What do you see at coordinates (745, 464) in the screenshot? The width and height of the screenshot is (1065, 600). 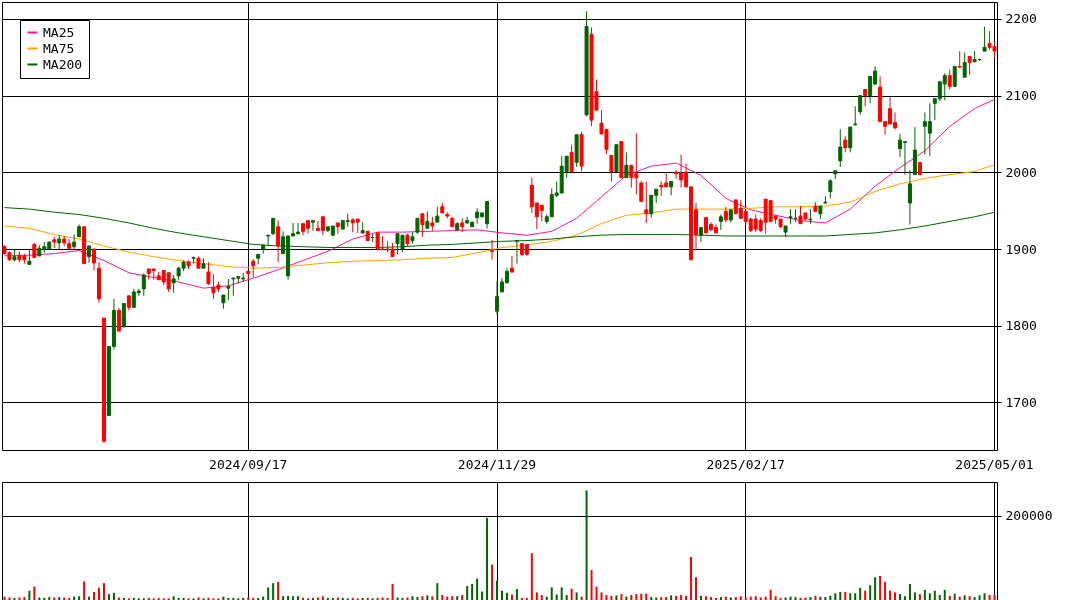 I see `x-tick-label: 2025/02/17` at bounding box center [745, 464].